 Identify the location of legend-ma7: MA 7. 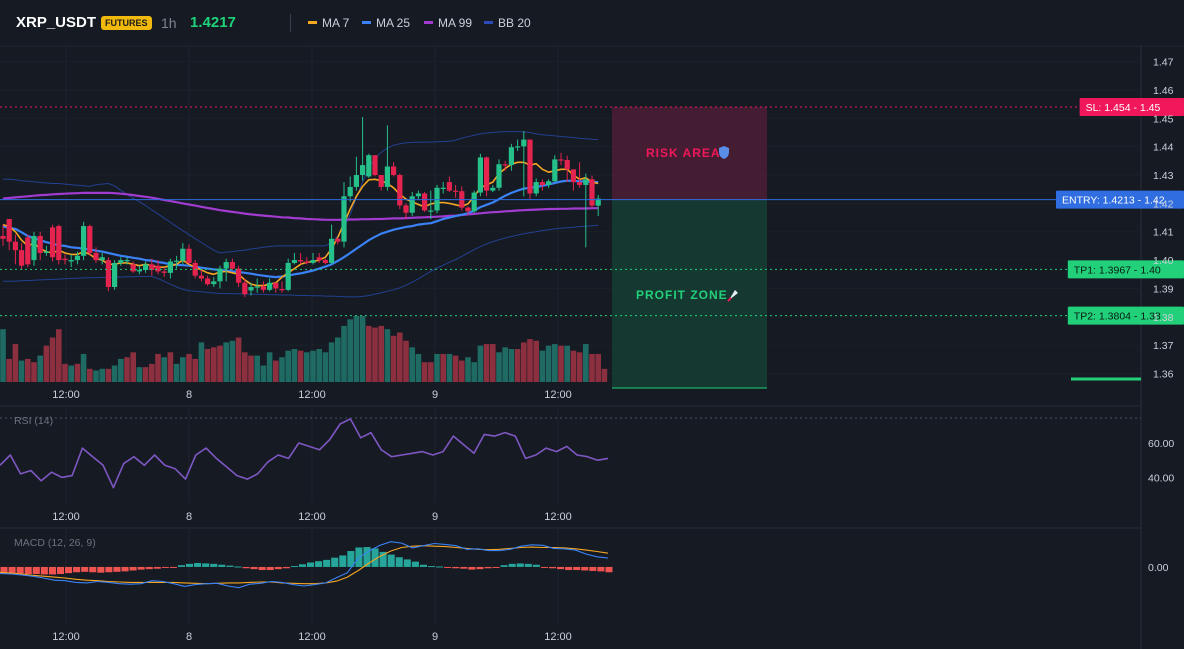
(328, 23).